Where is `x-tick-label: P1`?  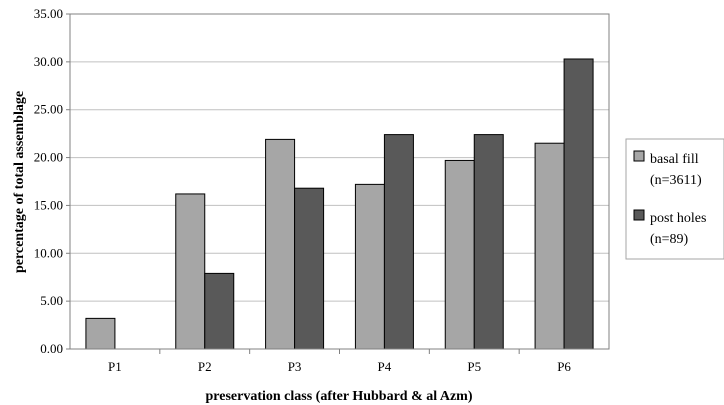 x-tick-label: P1 is located at coordinates (115, 366).